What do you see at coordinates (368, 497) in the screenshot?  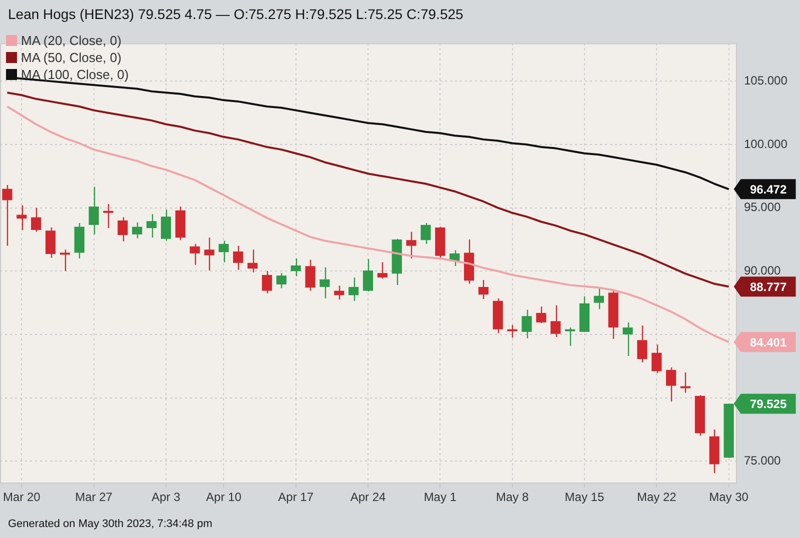 I see `x-tick-label: Apr 24` at bounding box center [368, 497].